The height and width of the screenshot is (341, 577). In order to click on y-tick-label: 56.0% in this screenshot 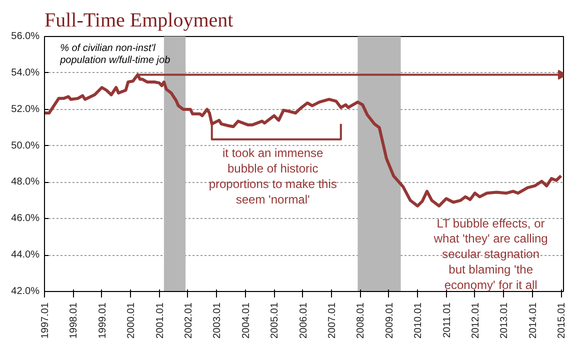, I will do `click(25, 36)`.